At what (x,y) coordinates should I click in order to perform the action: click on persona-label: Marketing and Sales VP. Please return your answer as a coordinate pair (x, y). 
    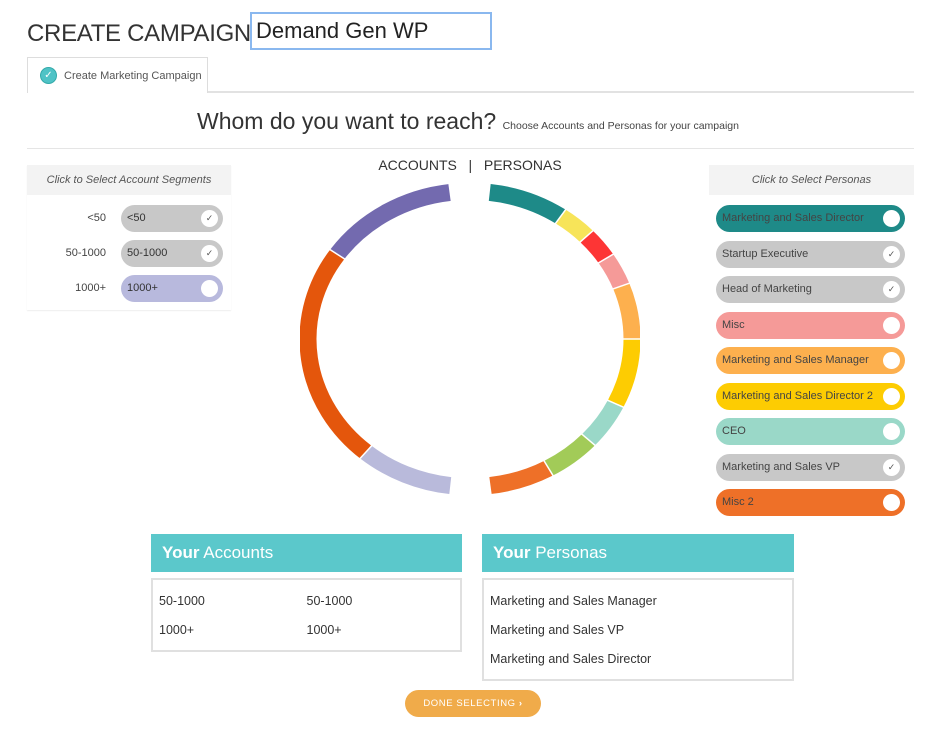
    Looking at the image, I should click on (781, 466).